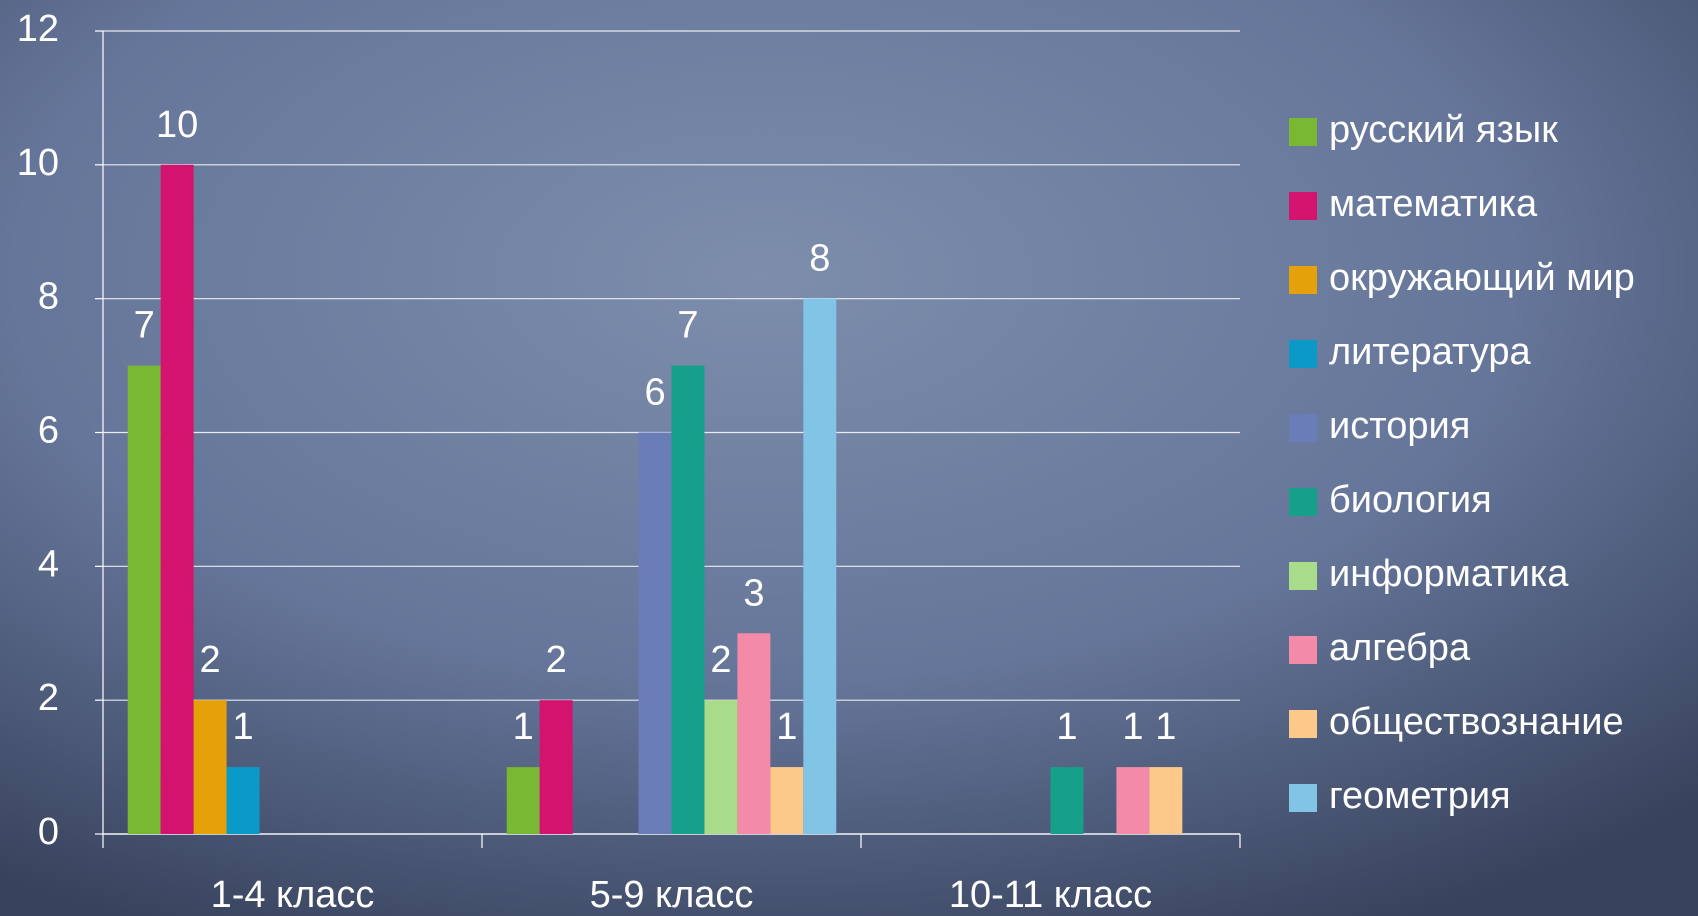 The width and height of the screenshot is (1698, 916). Describe the element at coordinates (1482, 278) in the screenshot. I see `legend-label: окружающий мир` at that location.